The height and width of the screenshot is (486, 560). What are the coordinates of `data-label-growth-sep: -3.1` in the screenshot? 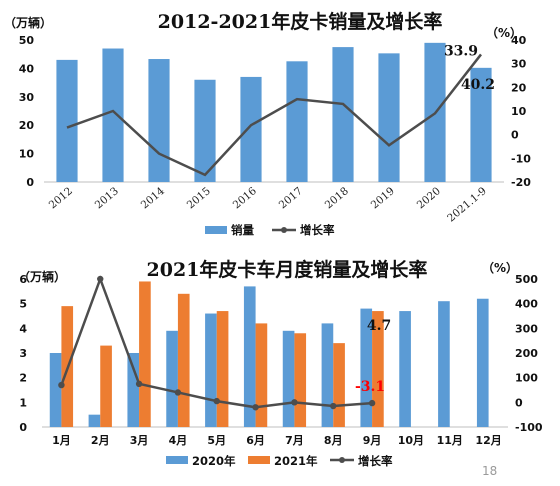 It's located at (370, 387).